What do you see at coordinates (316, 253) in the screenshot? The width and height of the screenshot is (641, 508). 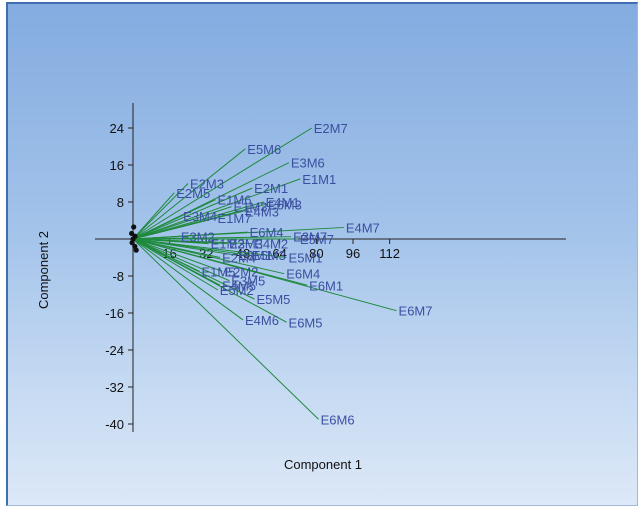 I see `x-tick-label: 80` at bounding box center [316, 253].